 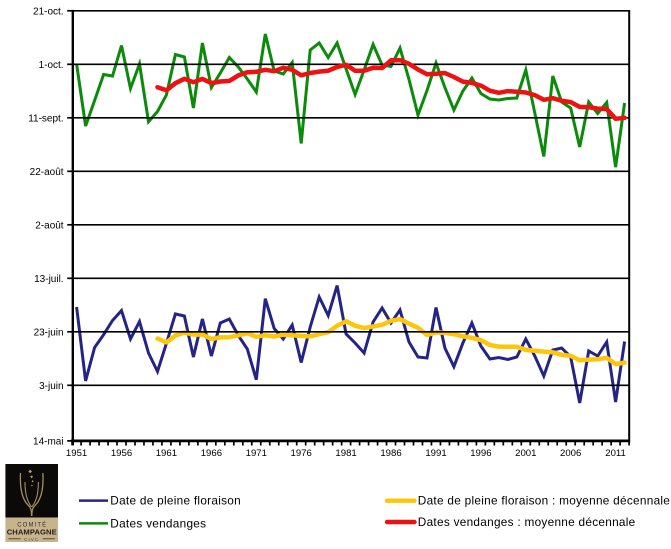 What do you see at coordinates (345, 453) in the screenshot?
I see `svg-text: 1981` at bounding box center [345, 453].